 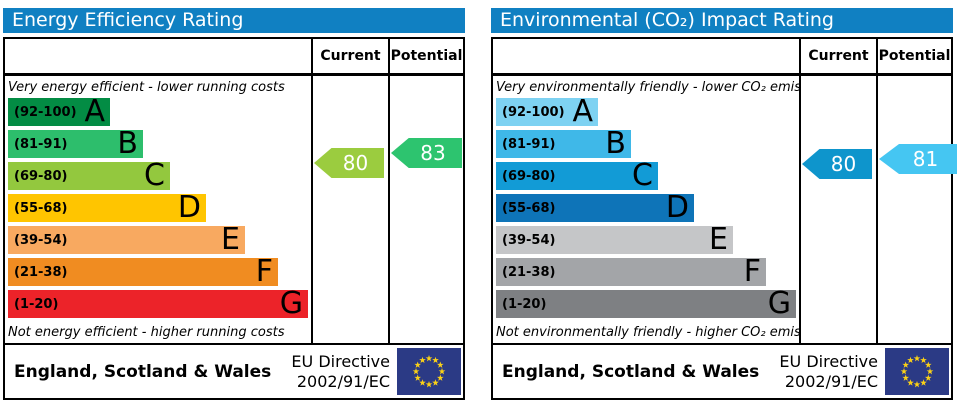 I want to click on energy-band-a: (92-100) A, so click(x=59, y=111).